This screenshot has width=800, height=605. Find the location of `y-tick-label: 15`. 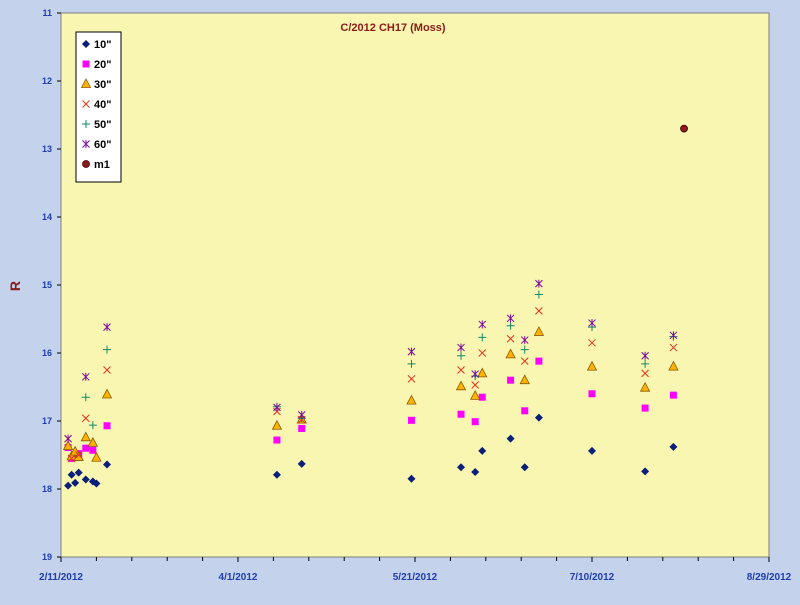

y-tick-label: 15 is located at coordinates (47, 285).